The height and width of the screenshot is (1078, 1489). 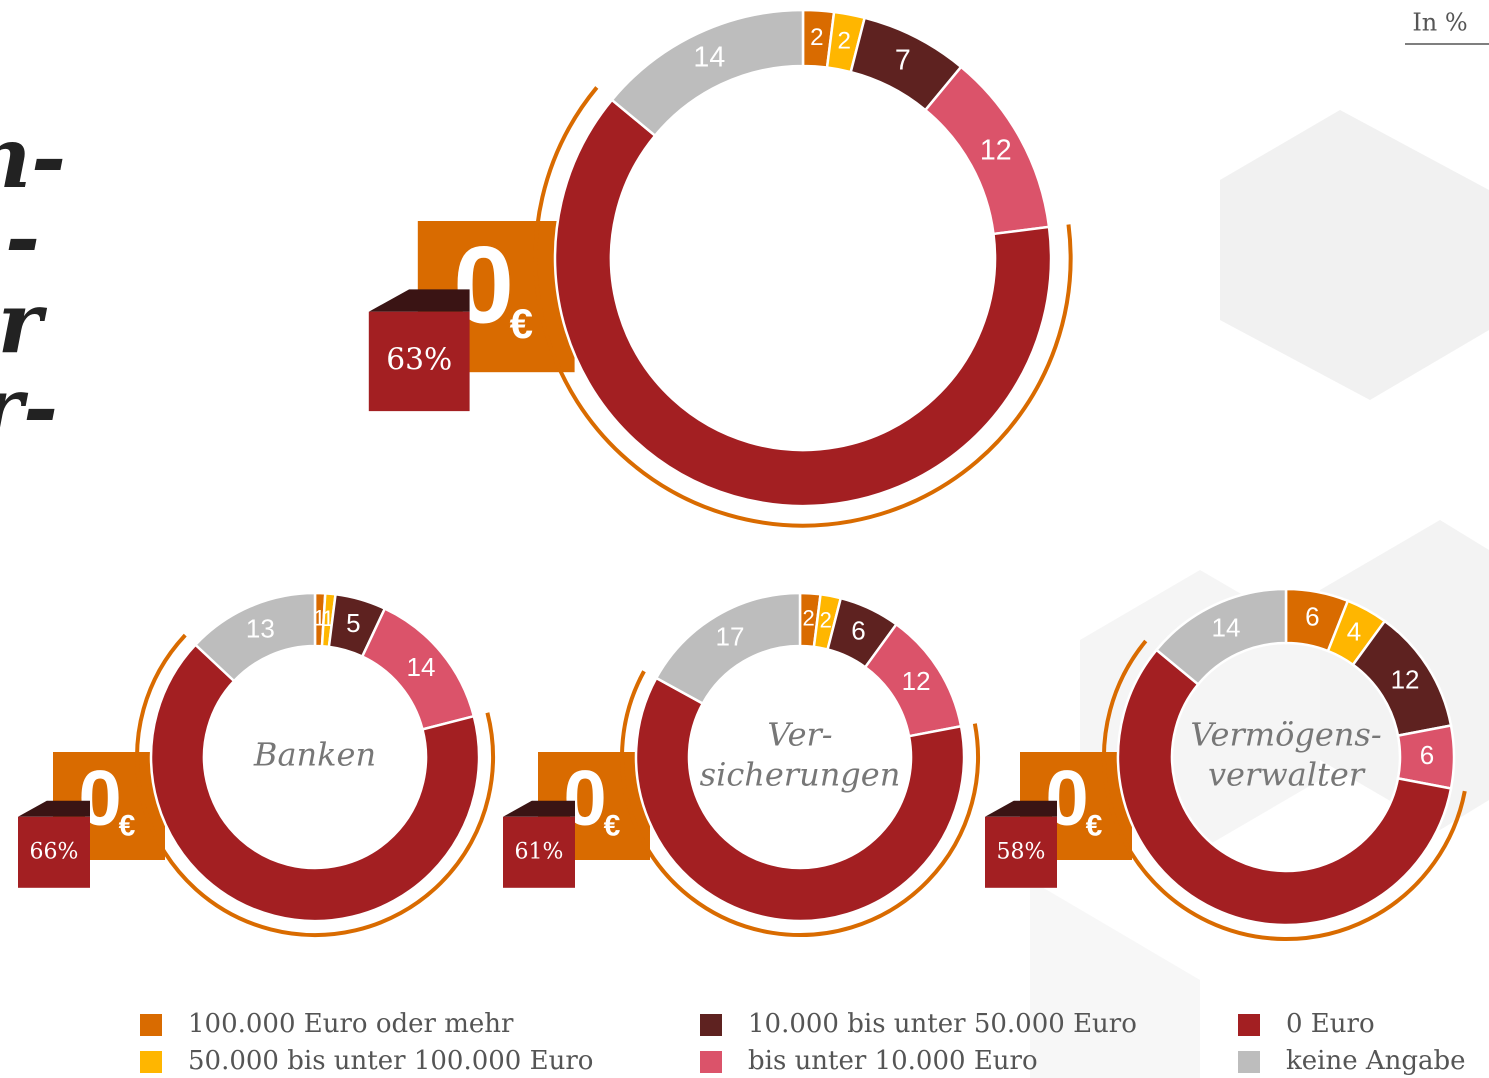 What do you see at coordinates (800, 775) in the screenshot?
I see `center-label: sicherungen` at bounding box center [800, 775].